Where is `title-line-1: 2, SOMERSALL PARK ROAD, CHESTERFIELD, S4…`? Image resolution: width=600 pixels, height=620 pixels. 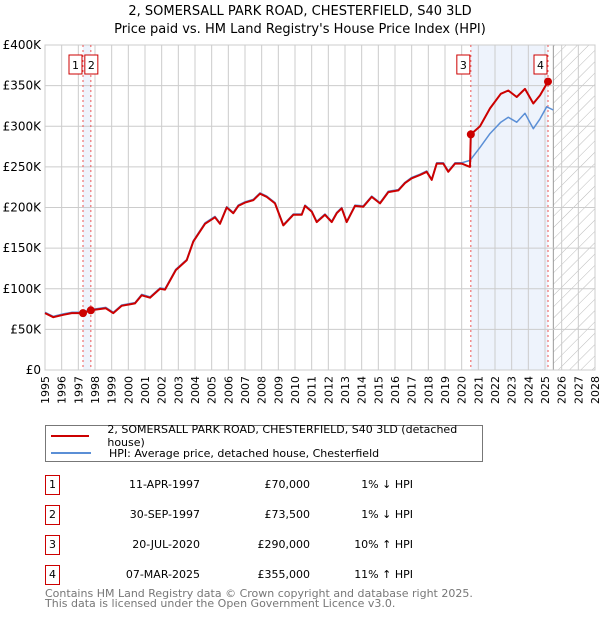 title-line-1: 2, SOMERSALL PARK ROAD, CHESTERFIELD, S4… is located at coordinates (300, 11).